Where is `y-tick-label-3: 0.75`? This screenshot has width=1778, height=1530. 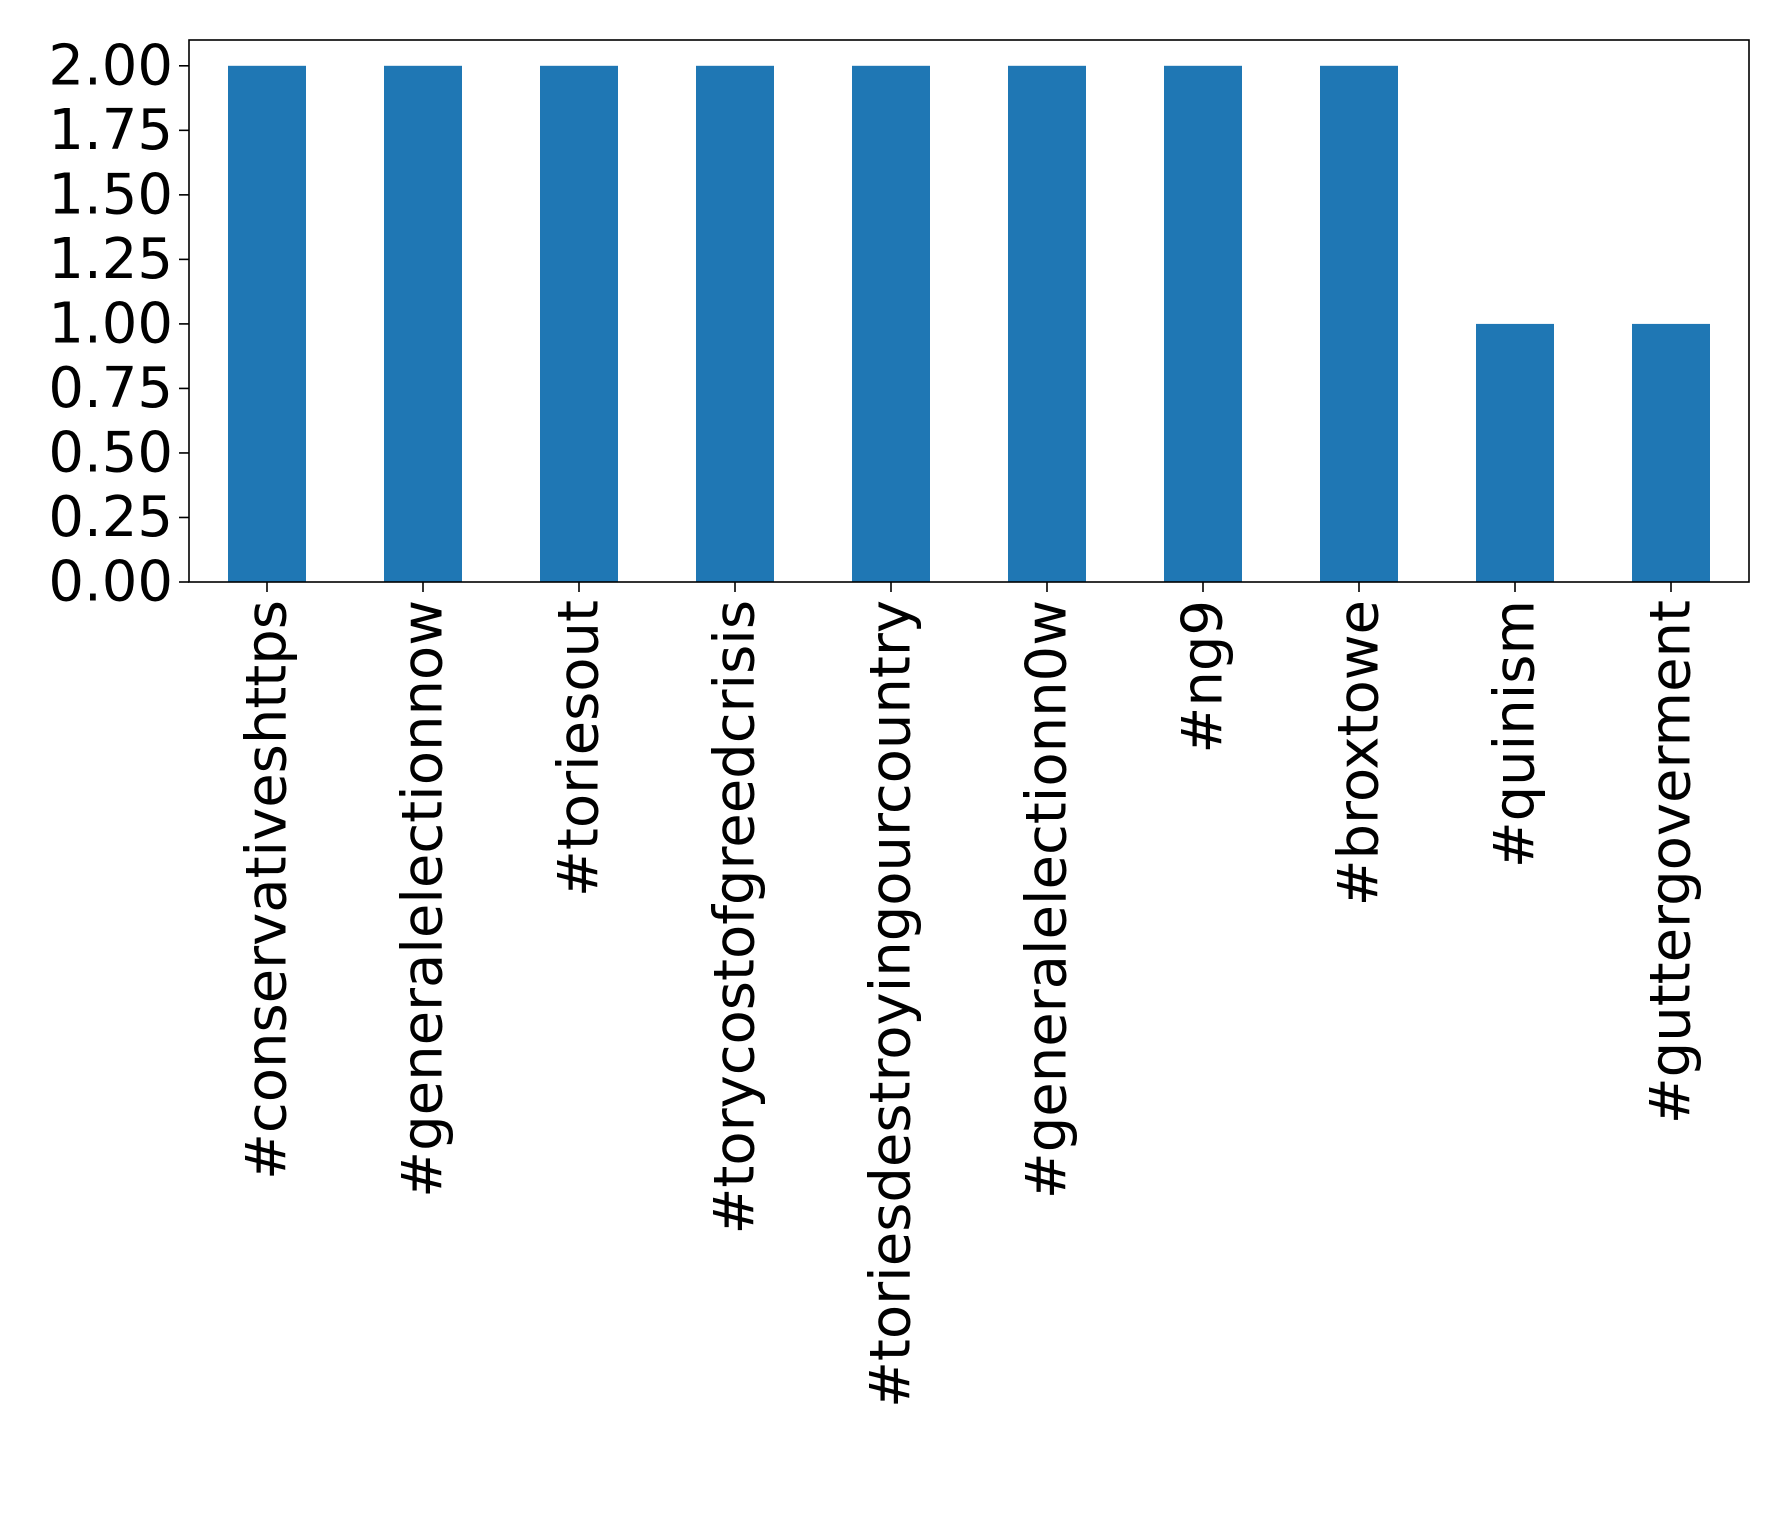 y-tick-label-3: 0.75 is located at coordinates (110, 388).